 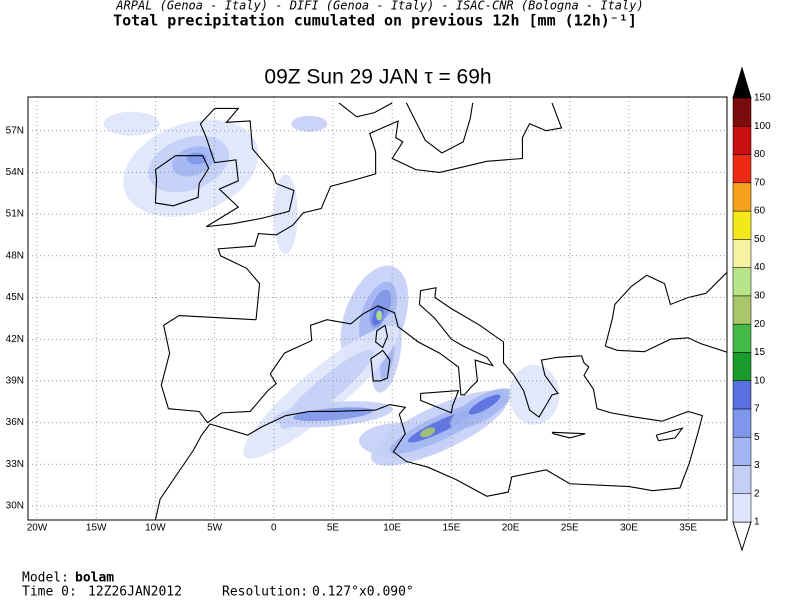 What do you see at coordinates (15, 255) in the screenshot?
I see `lat-label: 48N` at bounding box center [15, 255].